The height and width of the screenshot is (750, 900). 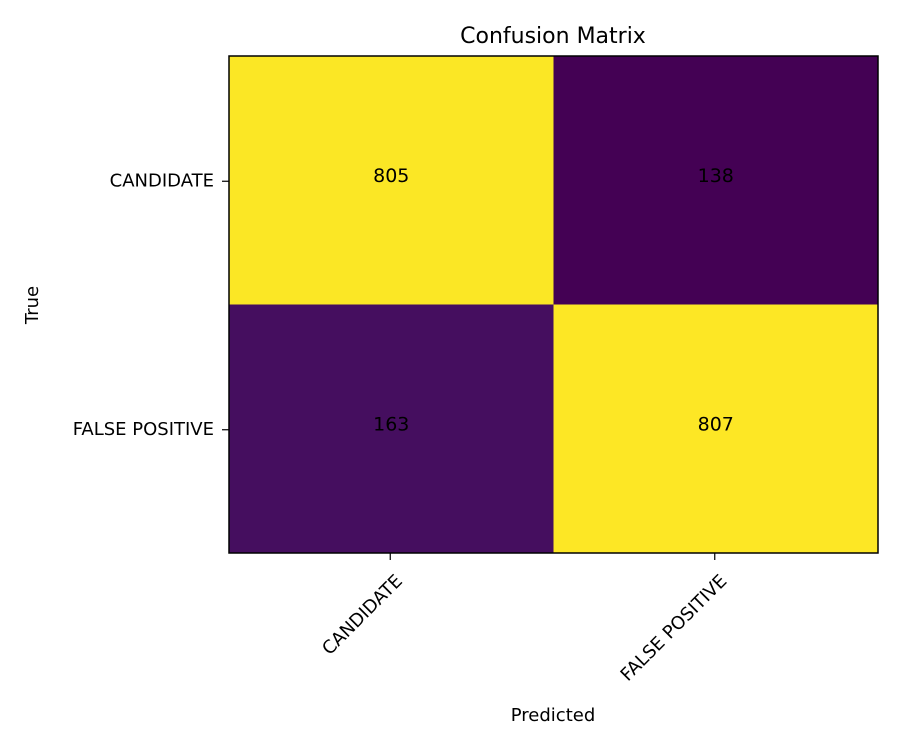 I want to click on y-tick-label: CANDIDATE, so click(x=162, y=180).